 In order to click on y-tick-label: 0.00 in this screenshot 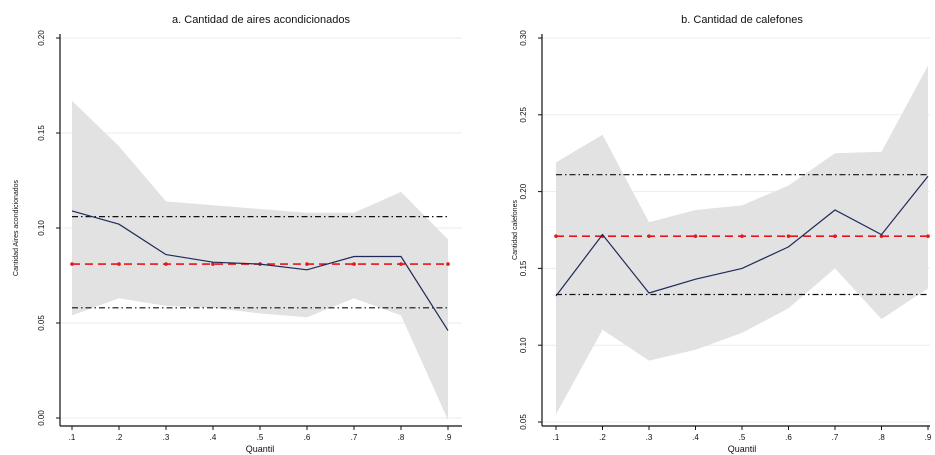, I will do `click(41, 418)`.